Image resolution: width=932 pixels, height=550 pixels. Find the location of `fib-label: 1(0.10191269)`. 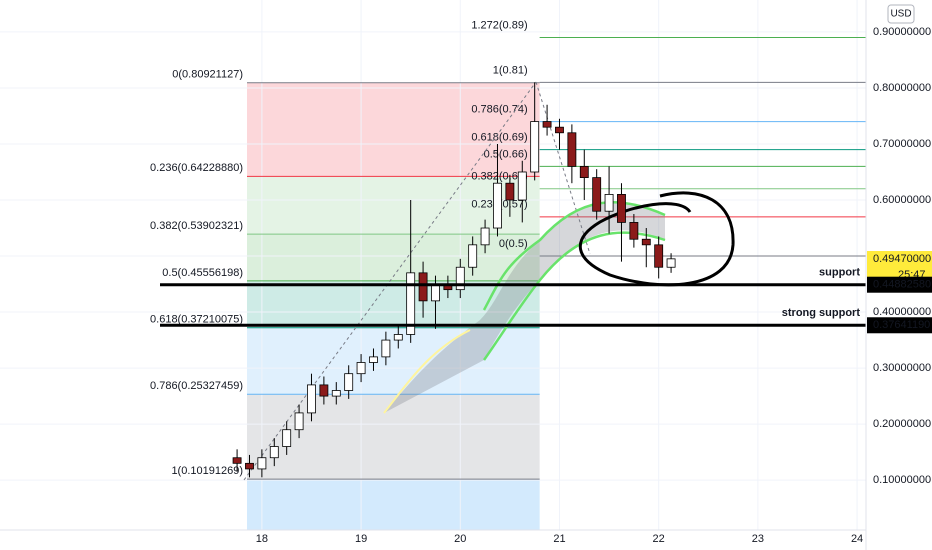

fib-label: 1(0.10191269) is located at coordinates (207, 471).